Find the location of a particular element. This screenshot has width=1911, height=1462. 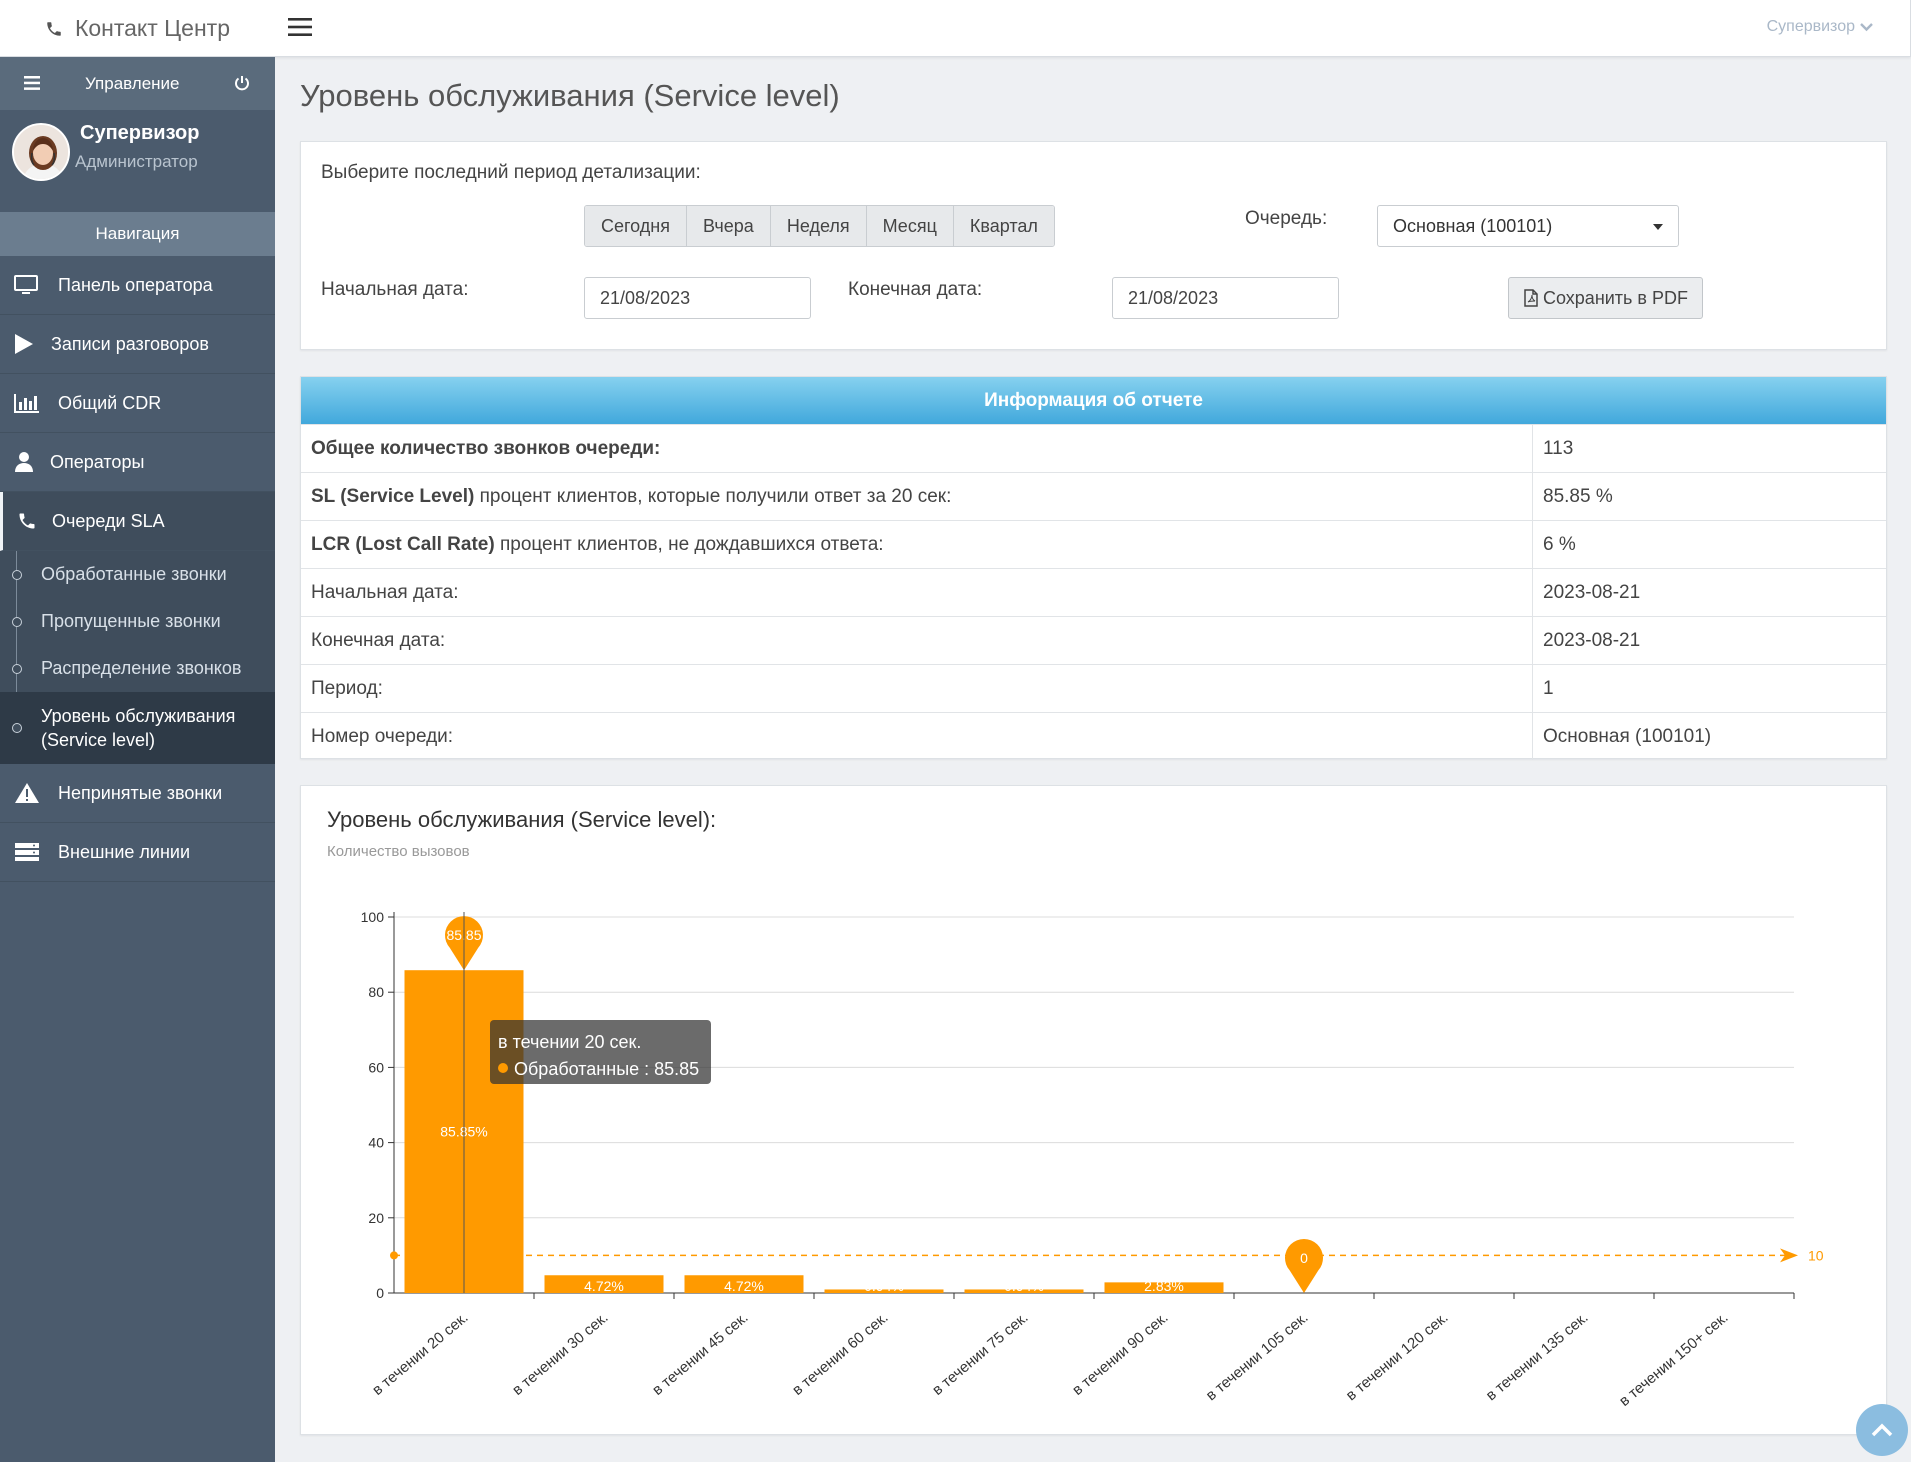

report-row-label-text: Период: is located at coordinates (347, 688).